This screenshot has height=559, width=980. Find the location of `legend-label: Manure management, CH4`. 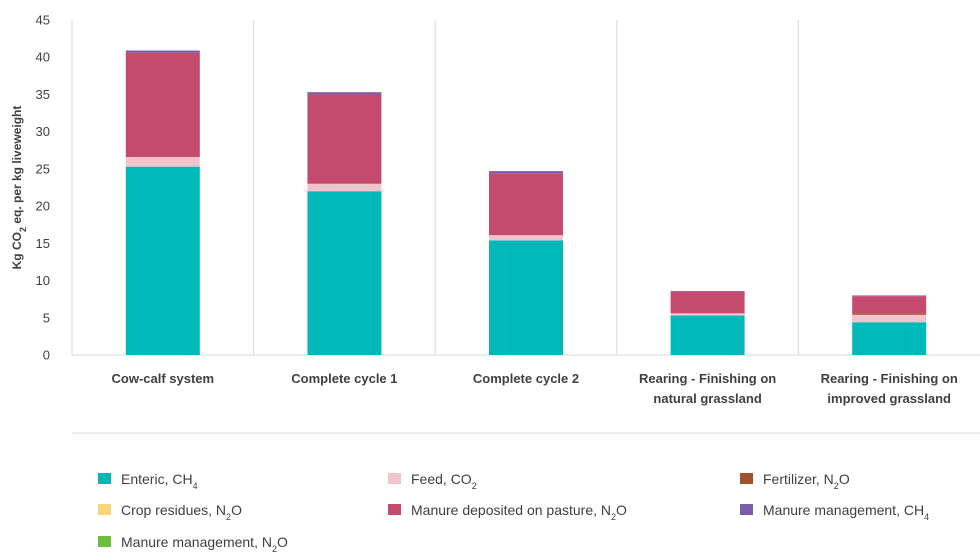

legend-label: Manure management, CH4 is located at coordinates (846, 512).